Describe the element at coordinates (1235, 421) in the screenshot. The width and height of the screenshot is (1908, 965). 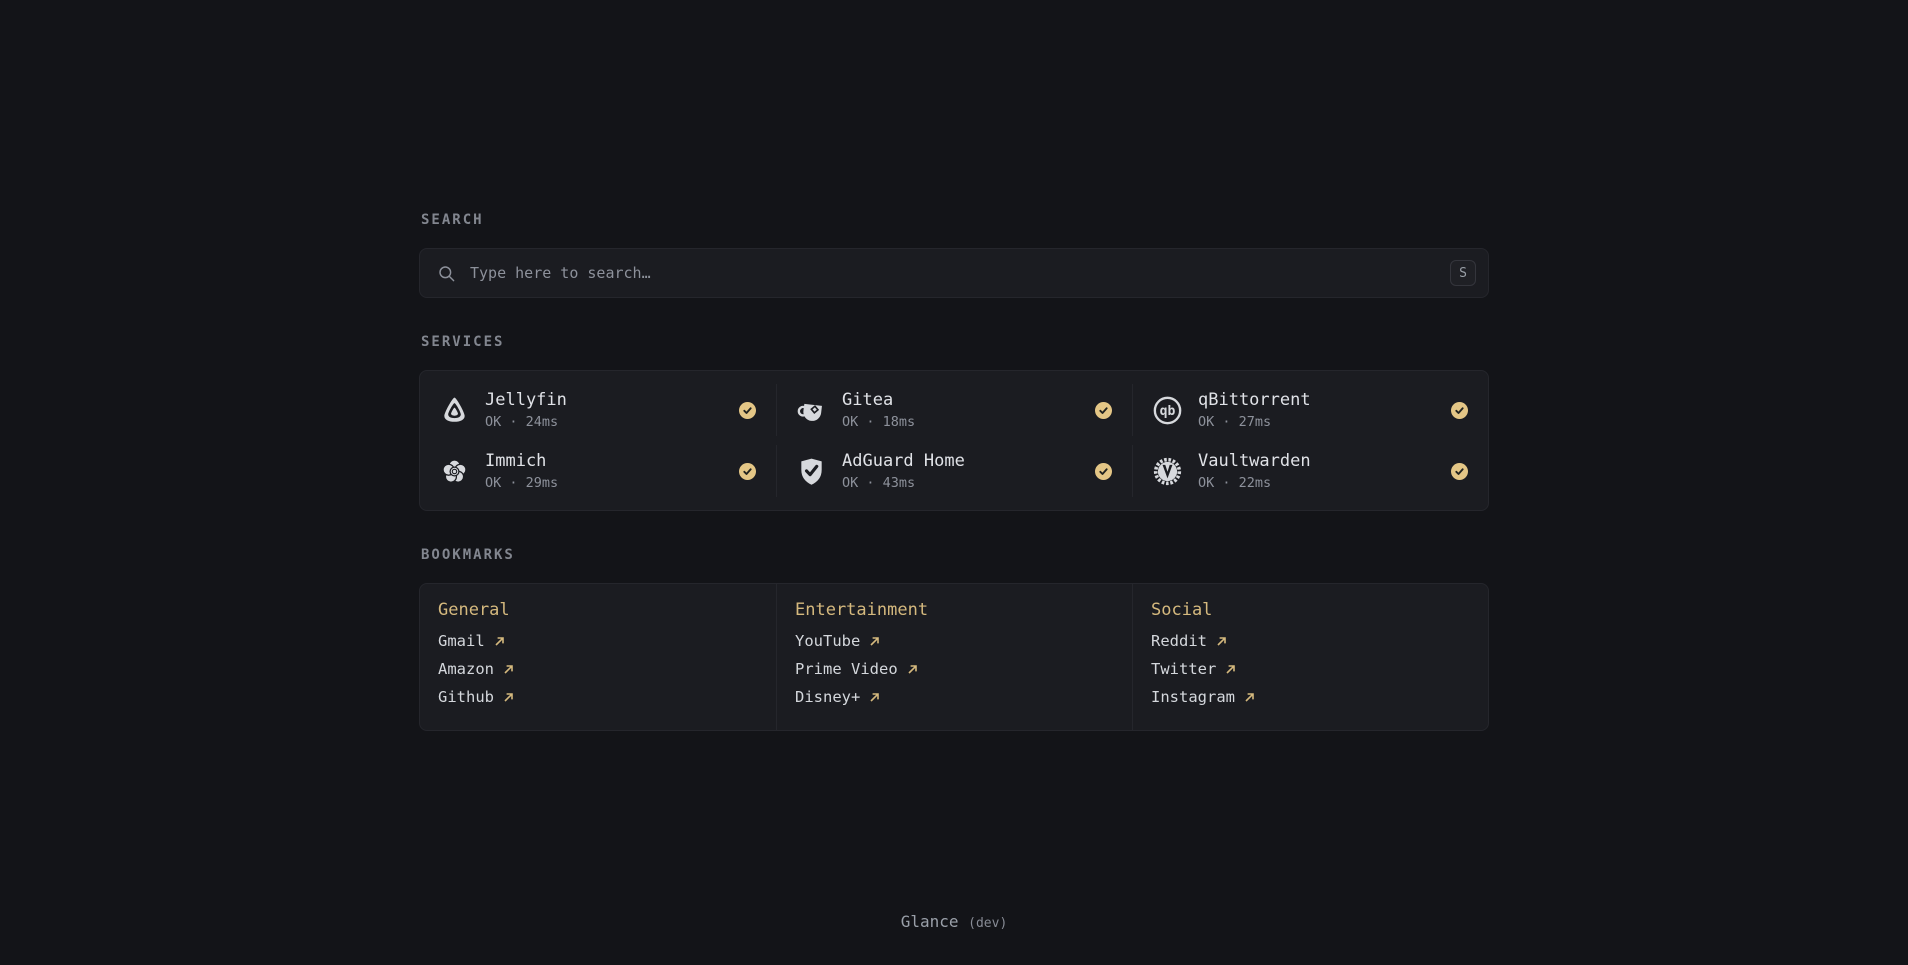
I see `service-status: OK · 27ms` at that location.